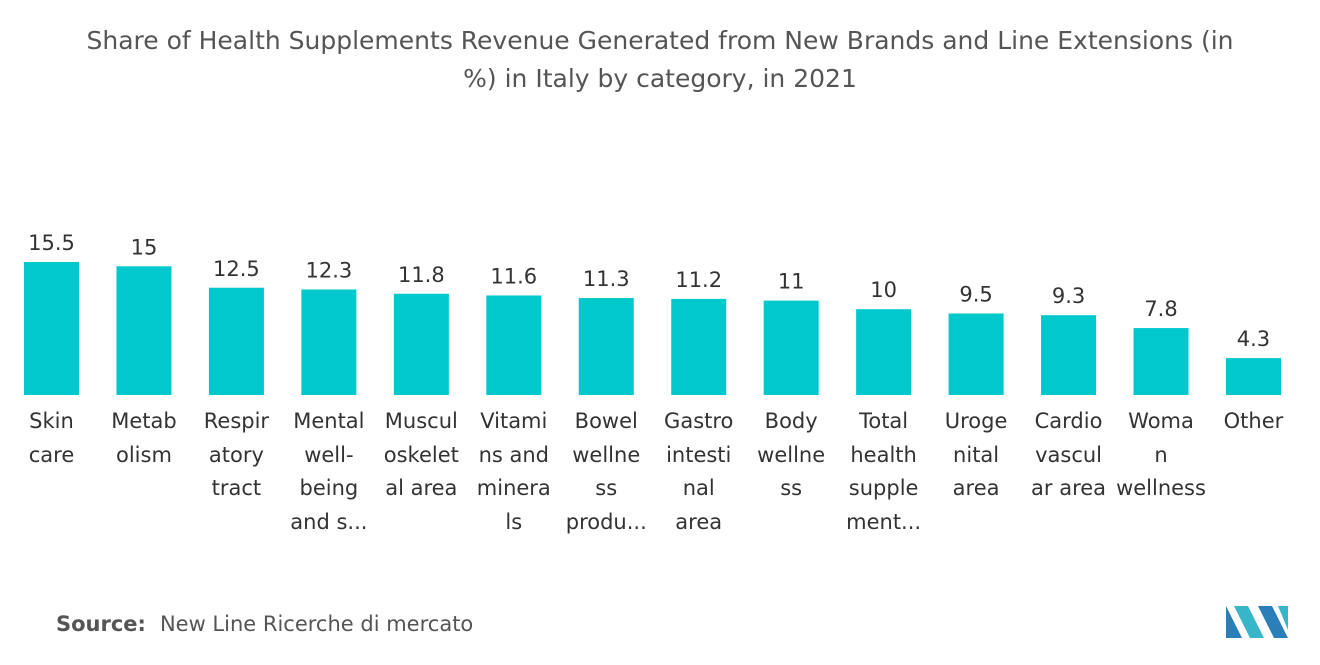 Image resolution: width=1320 pixels, height=665 pixels. I want to click on logo, so click(1257, 622).